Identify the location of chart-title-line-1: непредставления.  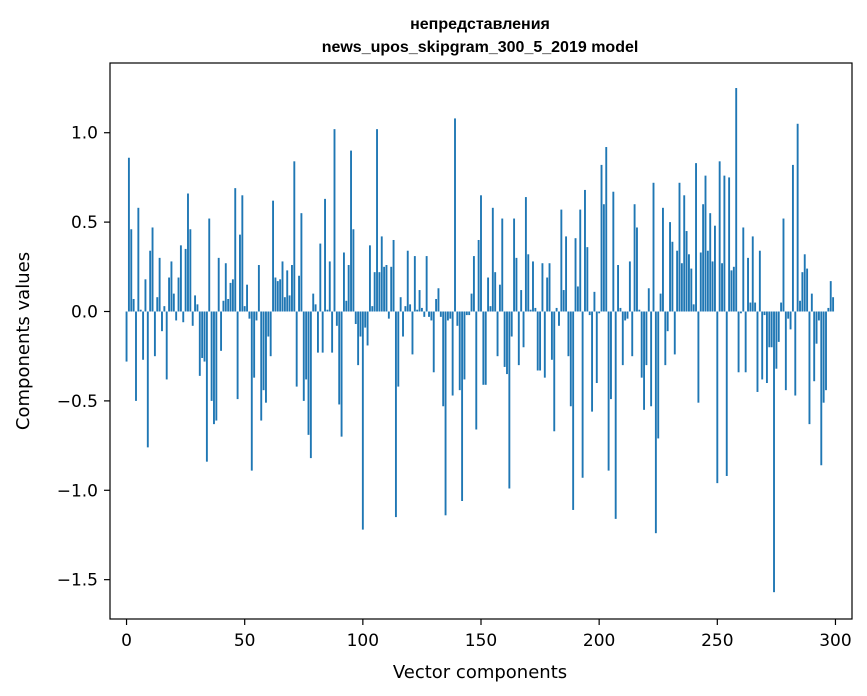
(480, 24).